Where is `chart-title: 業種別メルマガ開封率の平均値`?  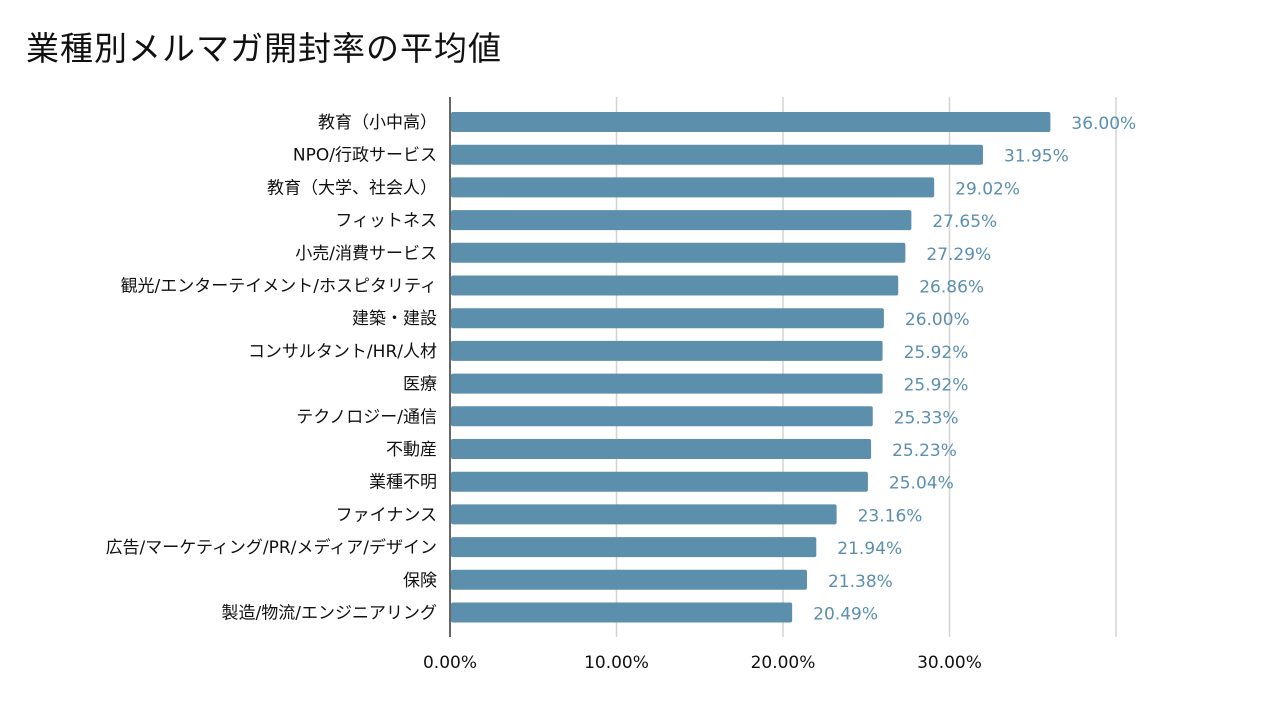
chart-title: 業種別メルマガ開封率の平均値 is located at coordinates (264, 48).